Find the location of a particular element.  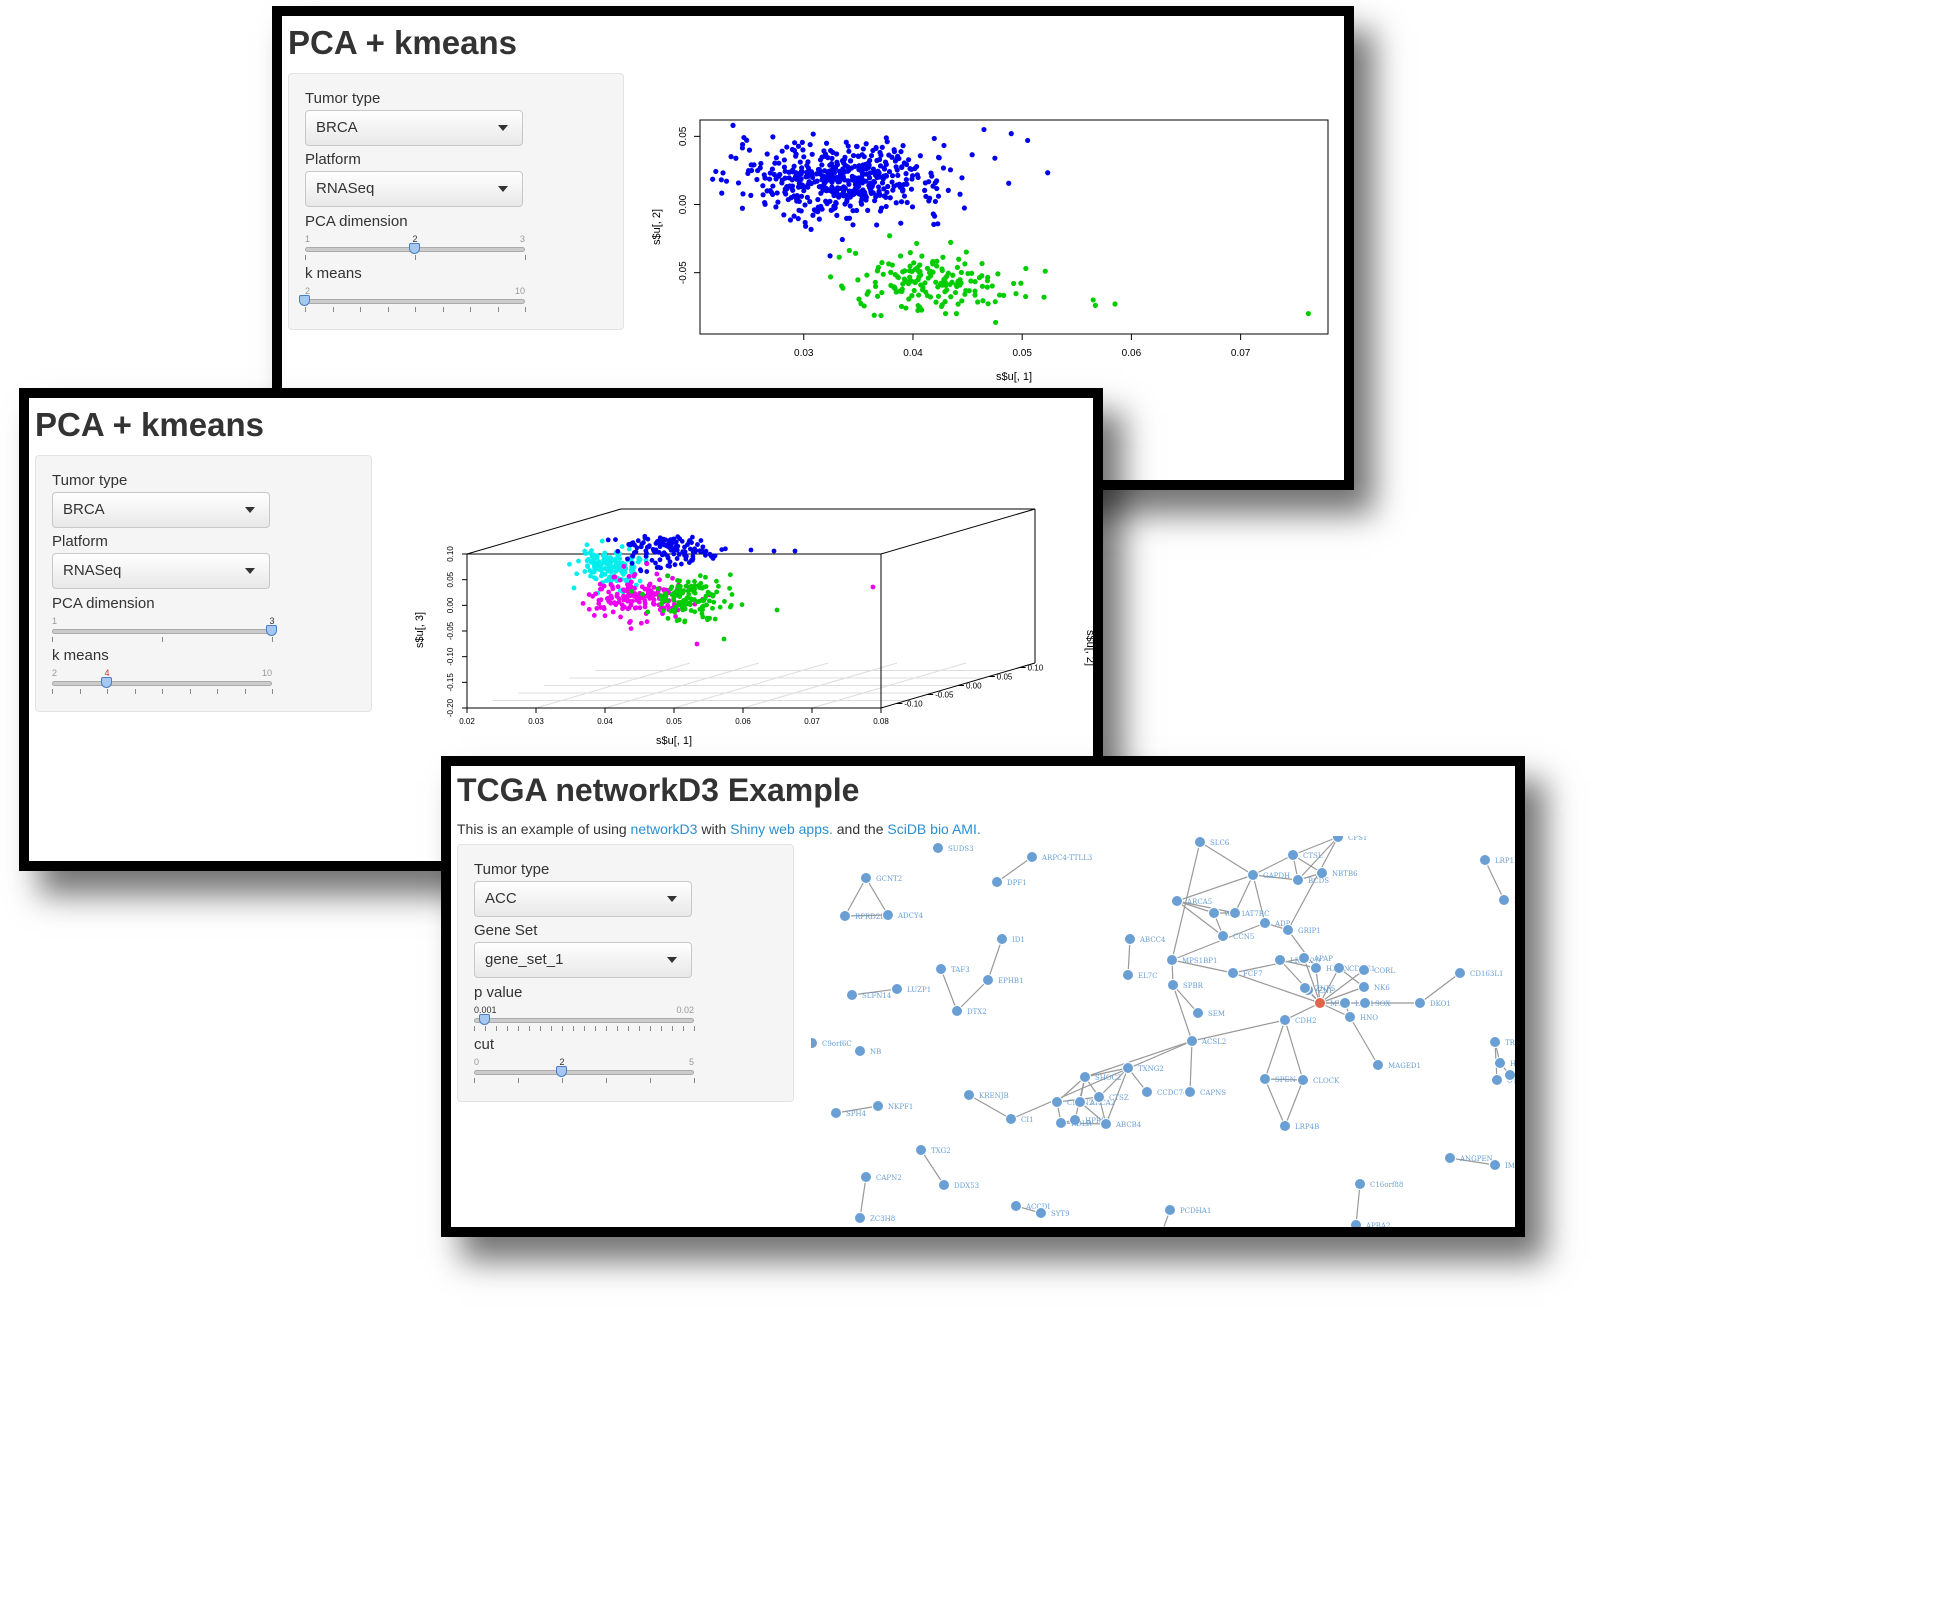

gene-set-select: gene_set_1 is located at coordinates (583, 960).